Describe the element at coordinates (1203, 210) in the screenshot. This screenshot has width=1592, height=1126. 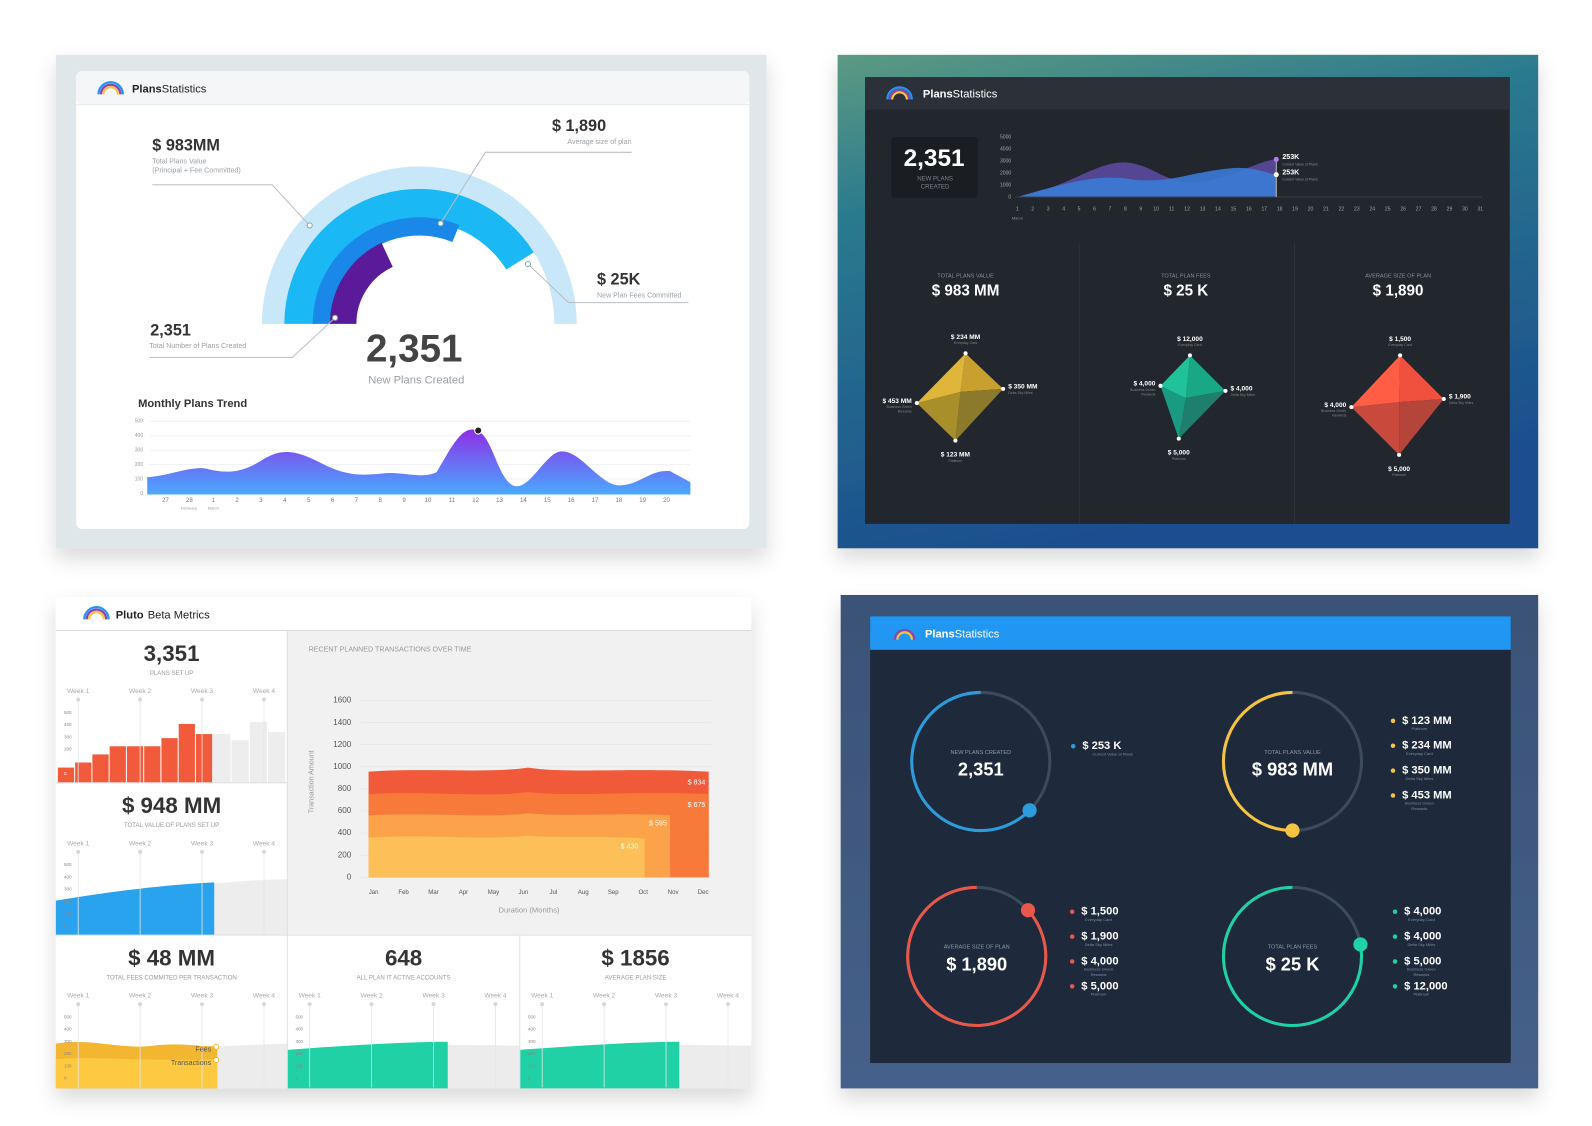
I see `x-tick-label: 13` at that location.